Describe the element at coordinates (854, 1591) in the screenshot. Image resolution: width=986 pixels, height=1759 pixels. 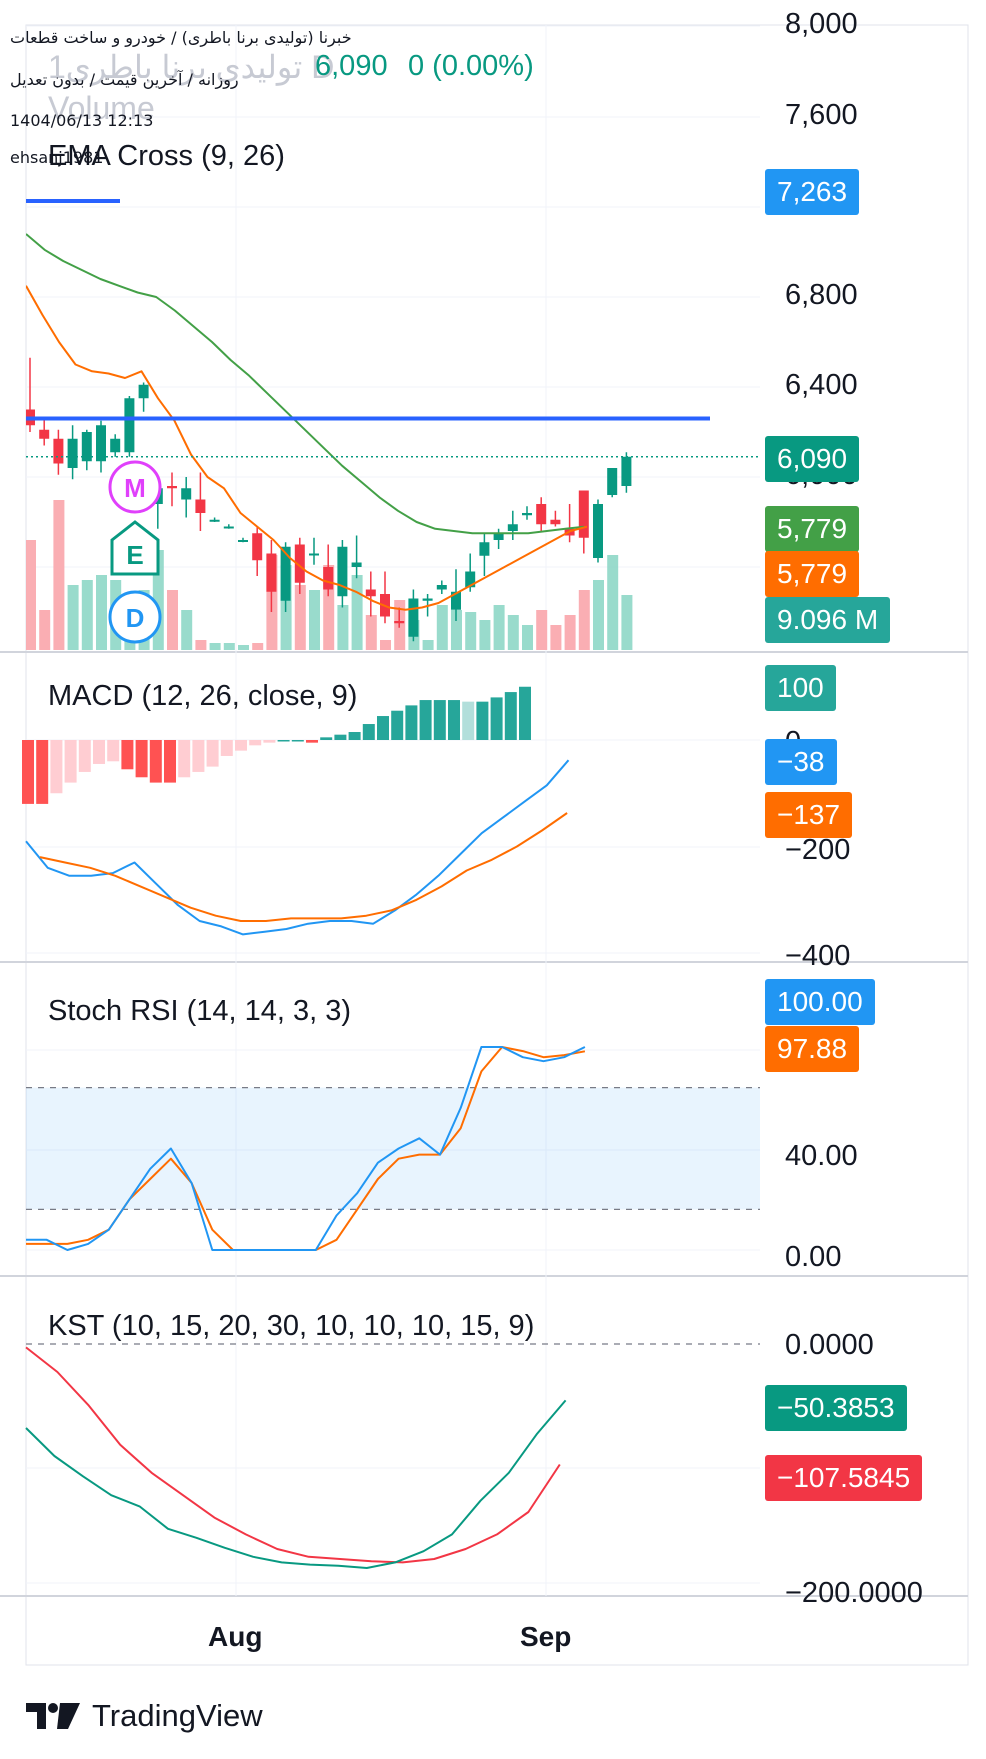
I see `kst-axis-label: −200.0000` at that location.